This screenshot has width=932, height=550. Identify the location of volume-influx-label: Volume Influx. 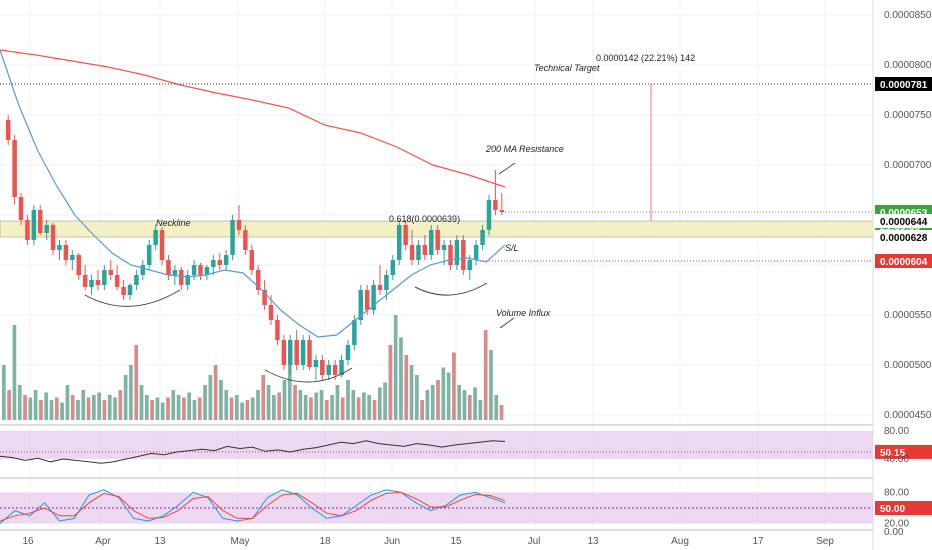
(523, 313).